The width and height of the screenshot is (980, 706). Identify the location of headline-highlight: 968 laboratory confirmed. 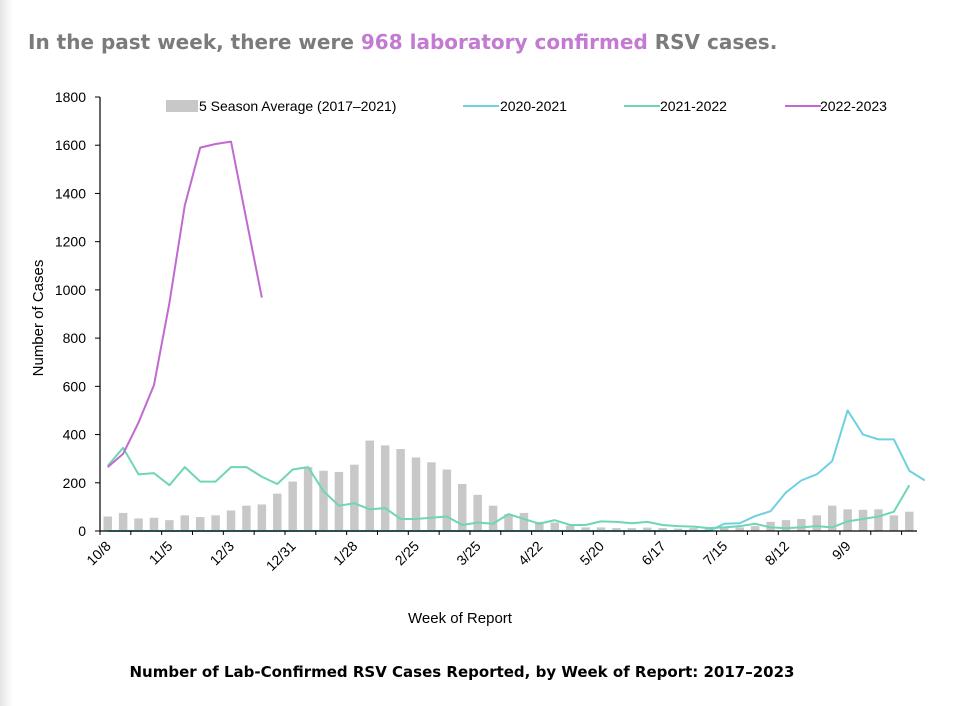
(504, 42).